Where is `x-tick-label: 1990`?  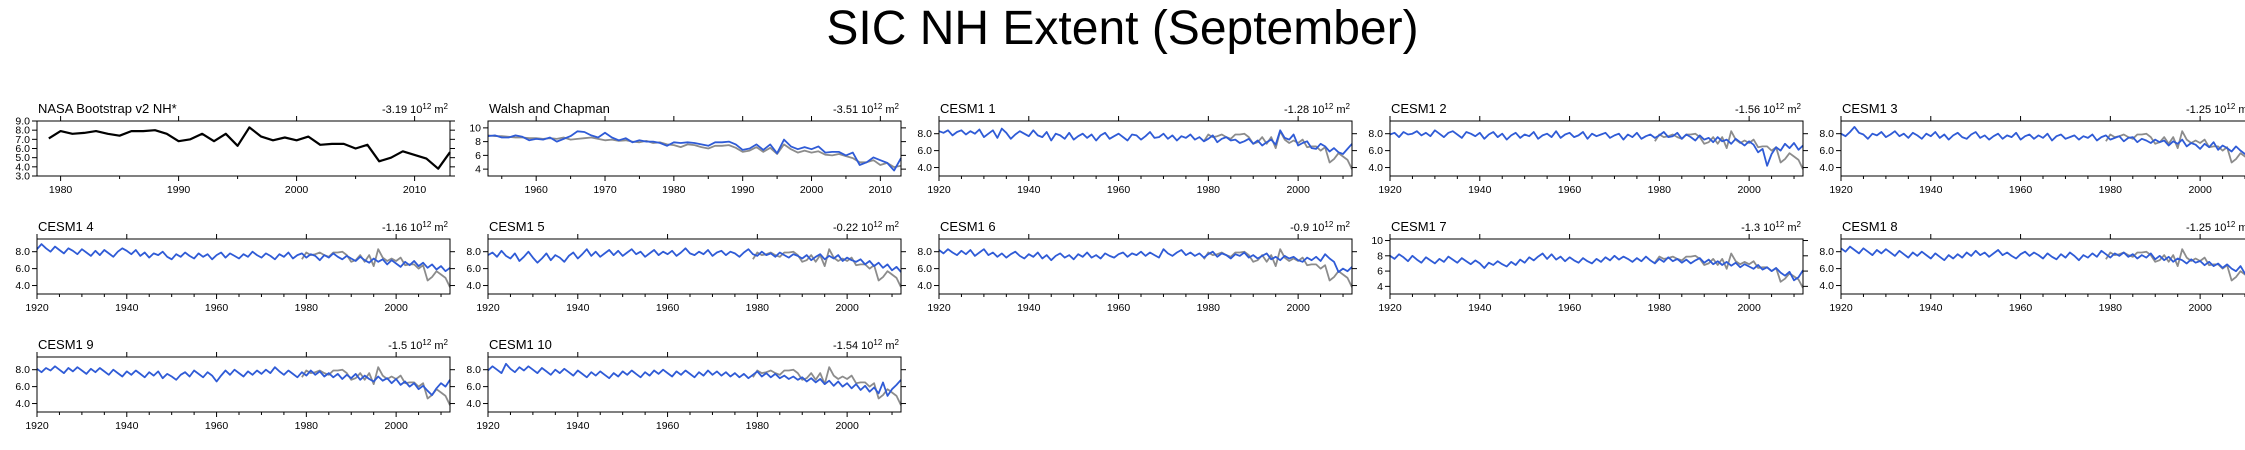 x-tick-label: 1990 is located at coordinates (743, 190).